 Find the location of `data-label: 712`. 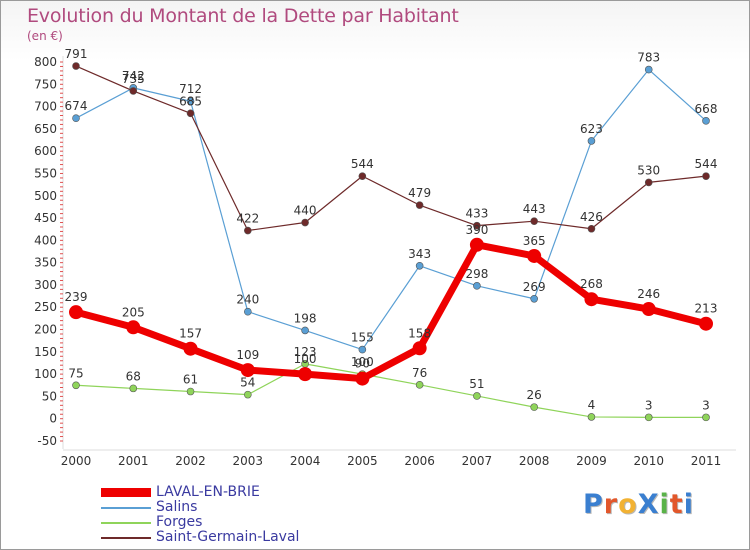

data-label: 712 is located at coordinates (190, 89).